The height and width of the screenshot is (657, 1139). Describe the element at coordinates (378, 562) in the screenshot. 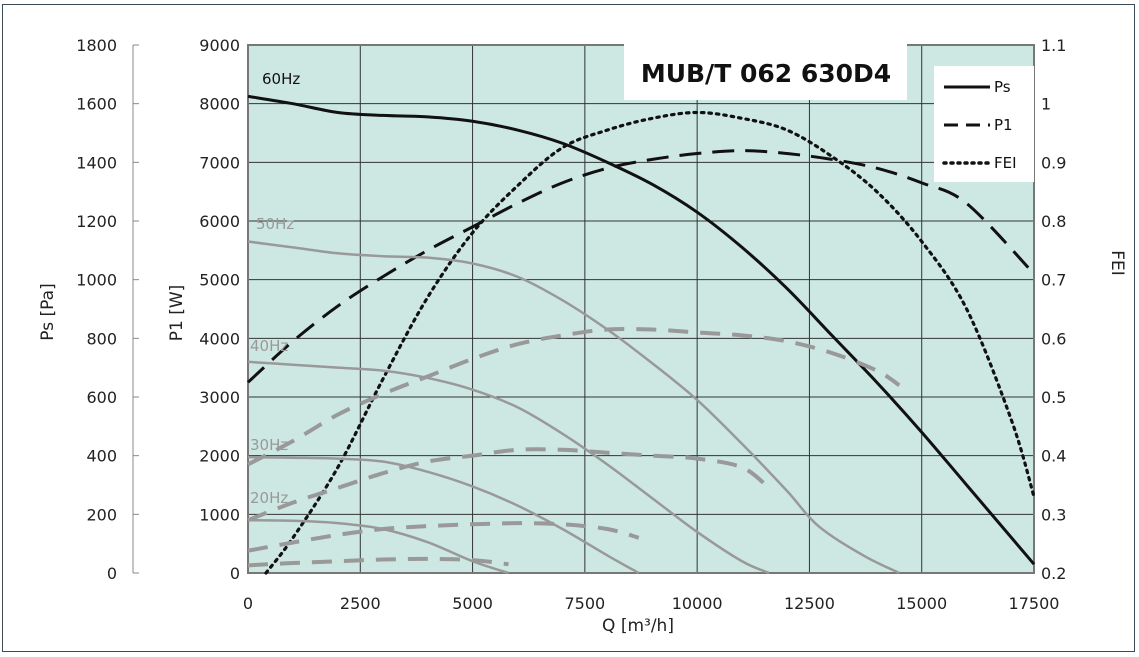

I see `series-20hz-p1` at that location.